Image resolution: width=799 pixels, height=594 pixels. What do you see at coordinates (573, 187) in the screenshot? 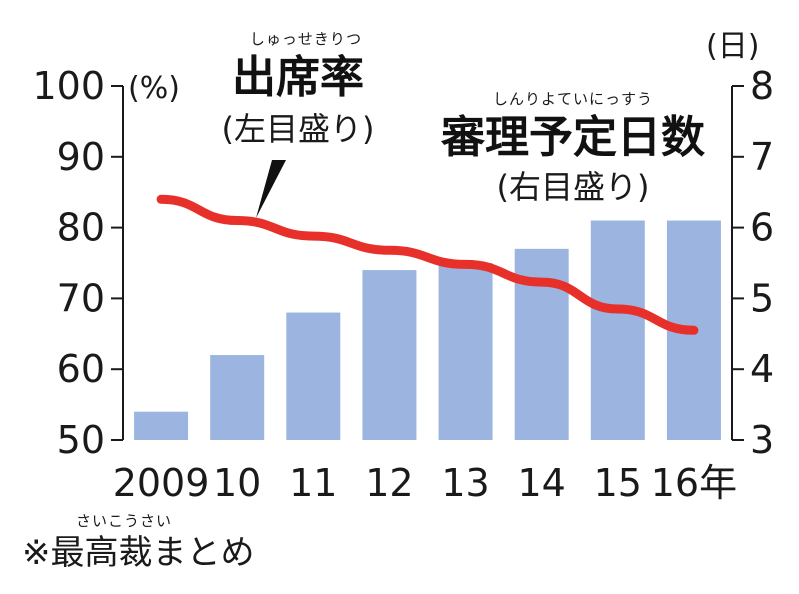
I see `bar-label-sub: (右目盛り)` at bounding box center [573, 187].